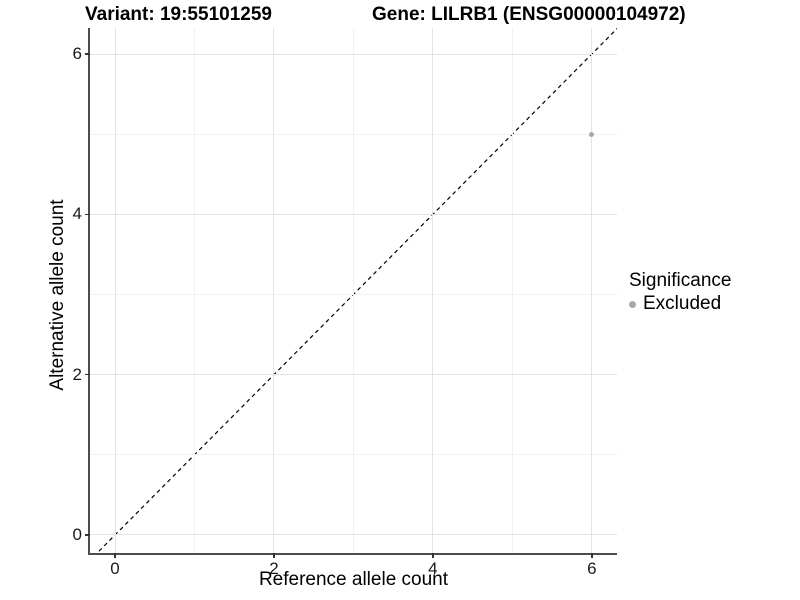 Image resolution: width=800 pixels, height=600 pixels. I want to click on y-tick-label: 2, so click(77, 374).